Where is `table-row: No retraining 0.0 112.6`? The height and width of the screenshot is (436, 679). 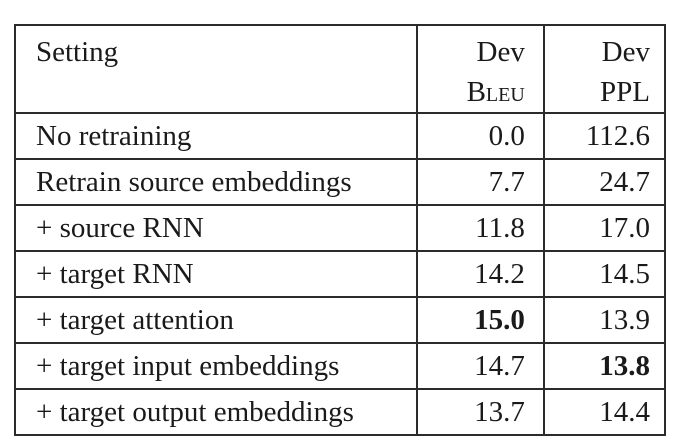
table-row: No retraining 0.0 112.6 is located at coordinates (340, 136).